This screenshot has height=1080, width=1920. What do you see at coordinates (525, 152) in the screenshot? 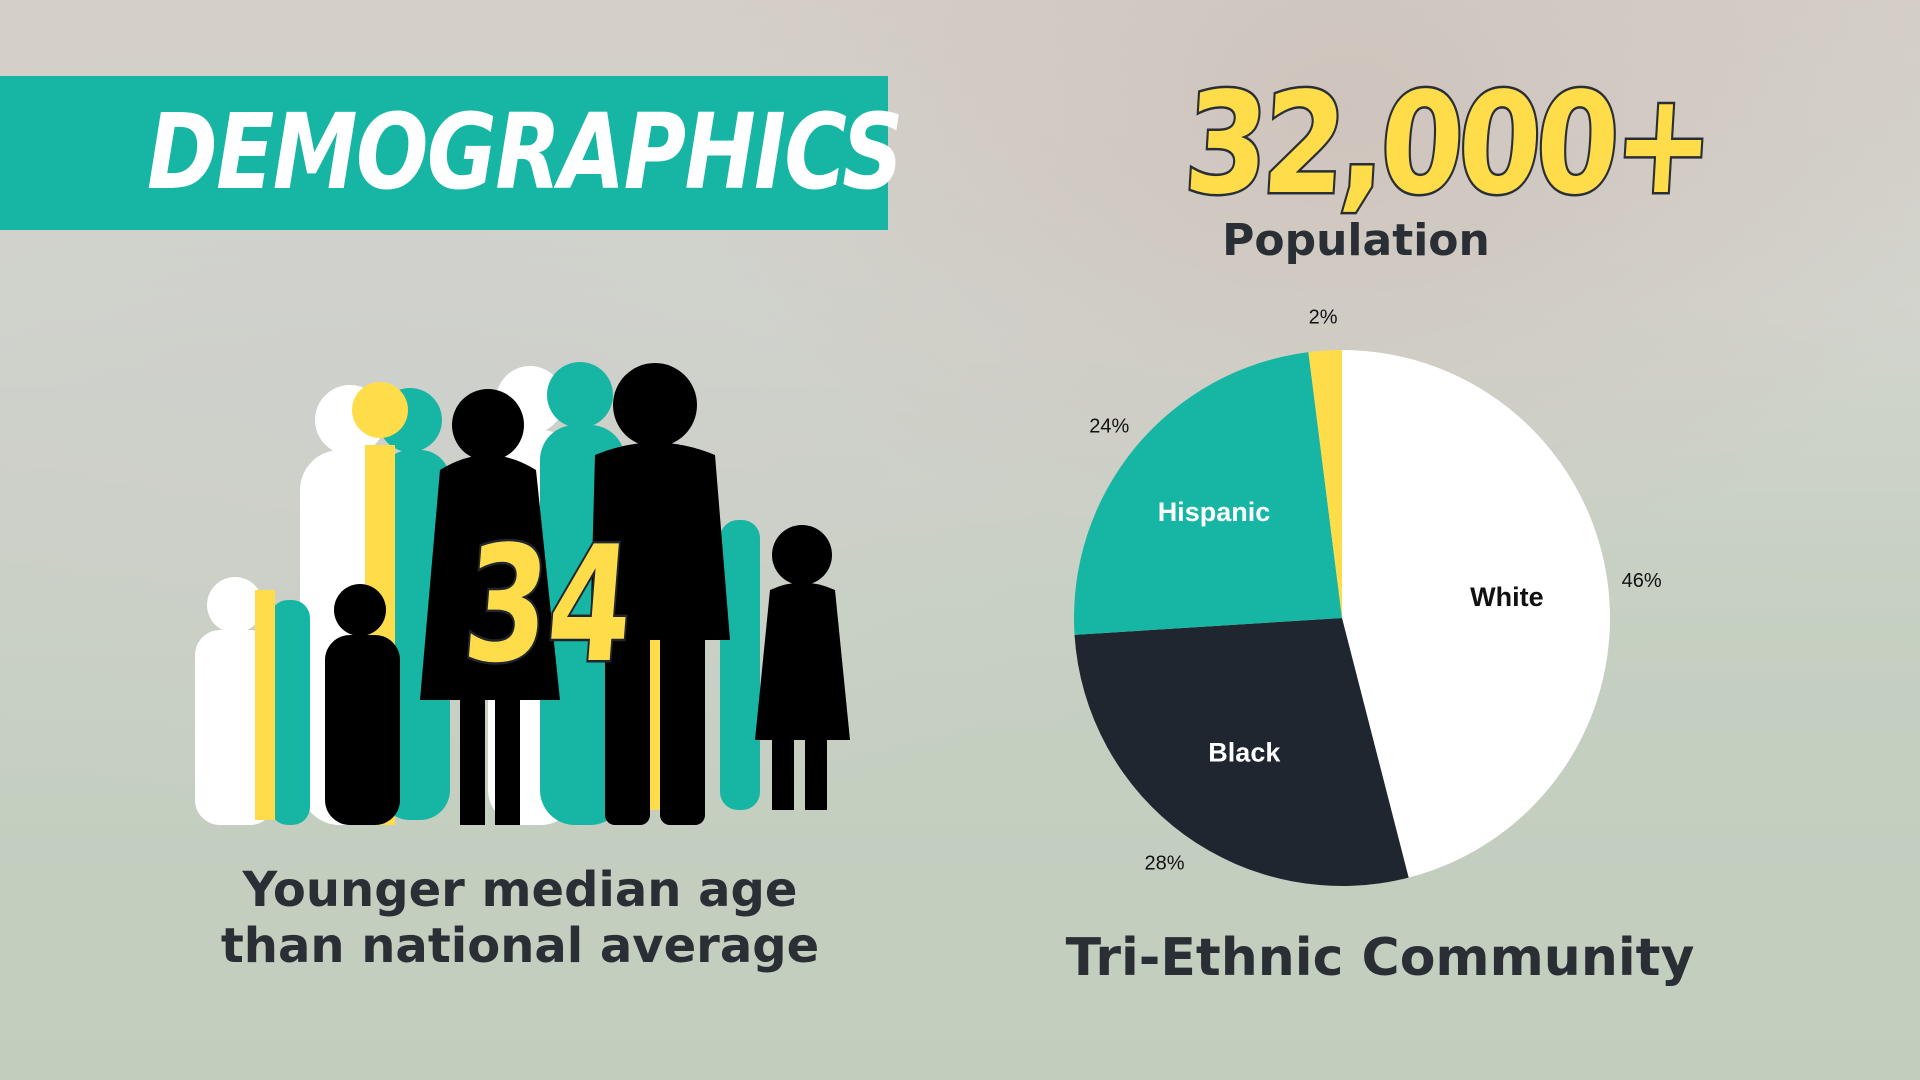
I see `page-title: DEMOGRAPHICS` at bounding box center [525, 152].